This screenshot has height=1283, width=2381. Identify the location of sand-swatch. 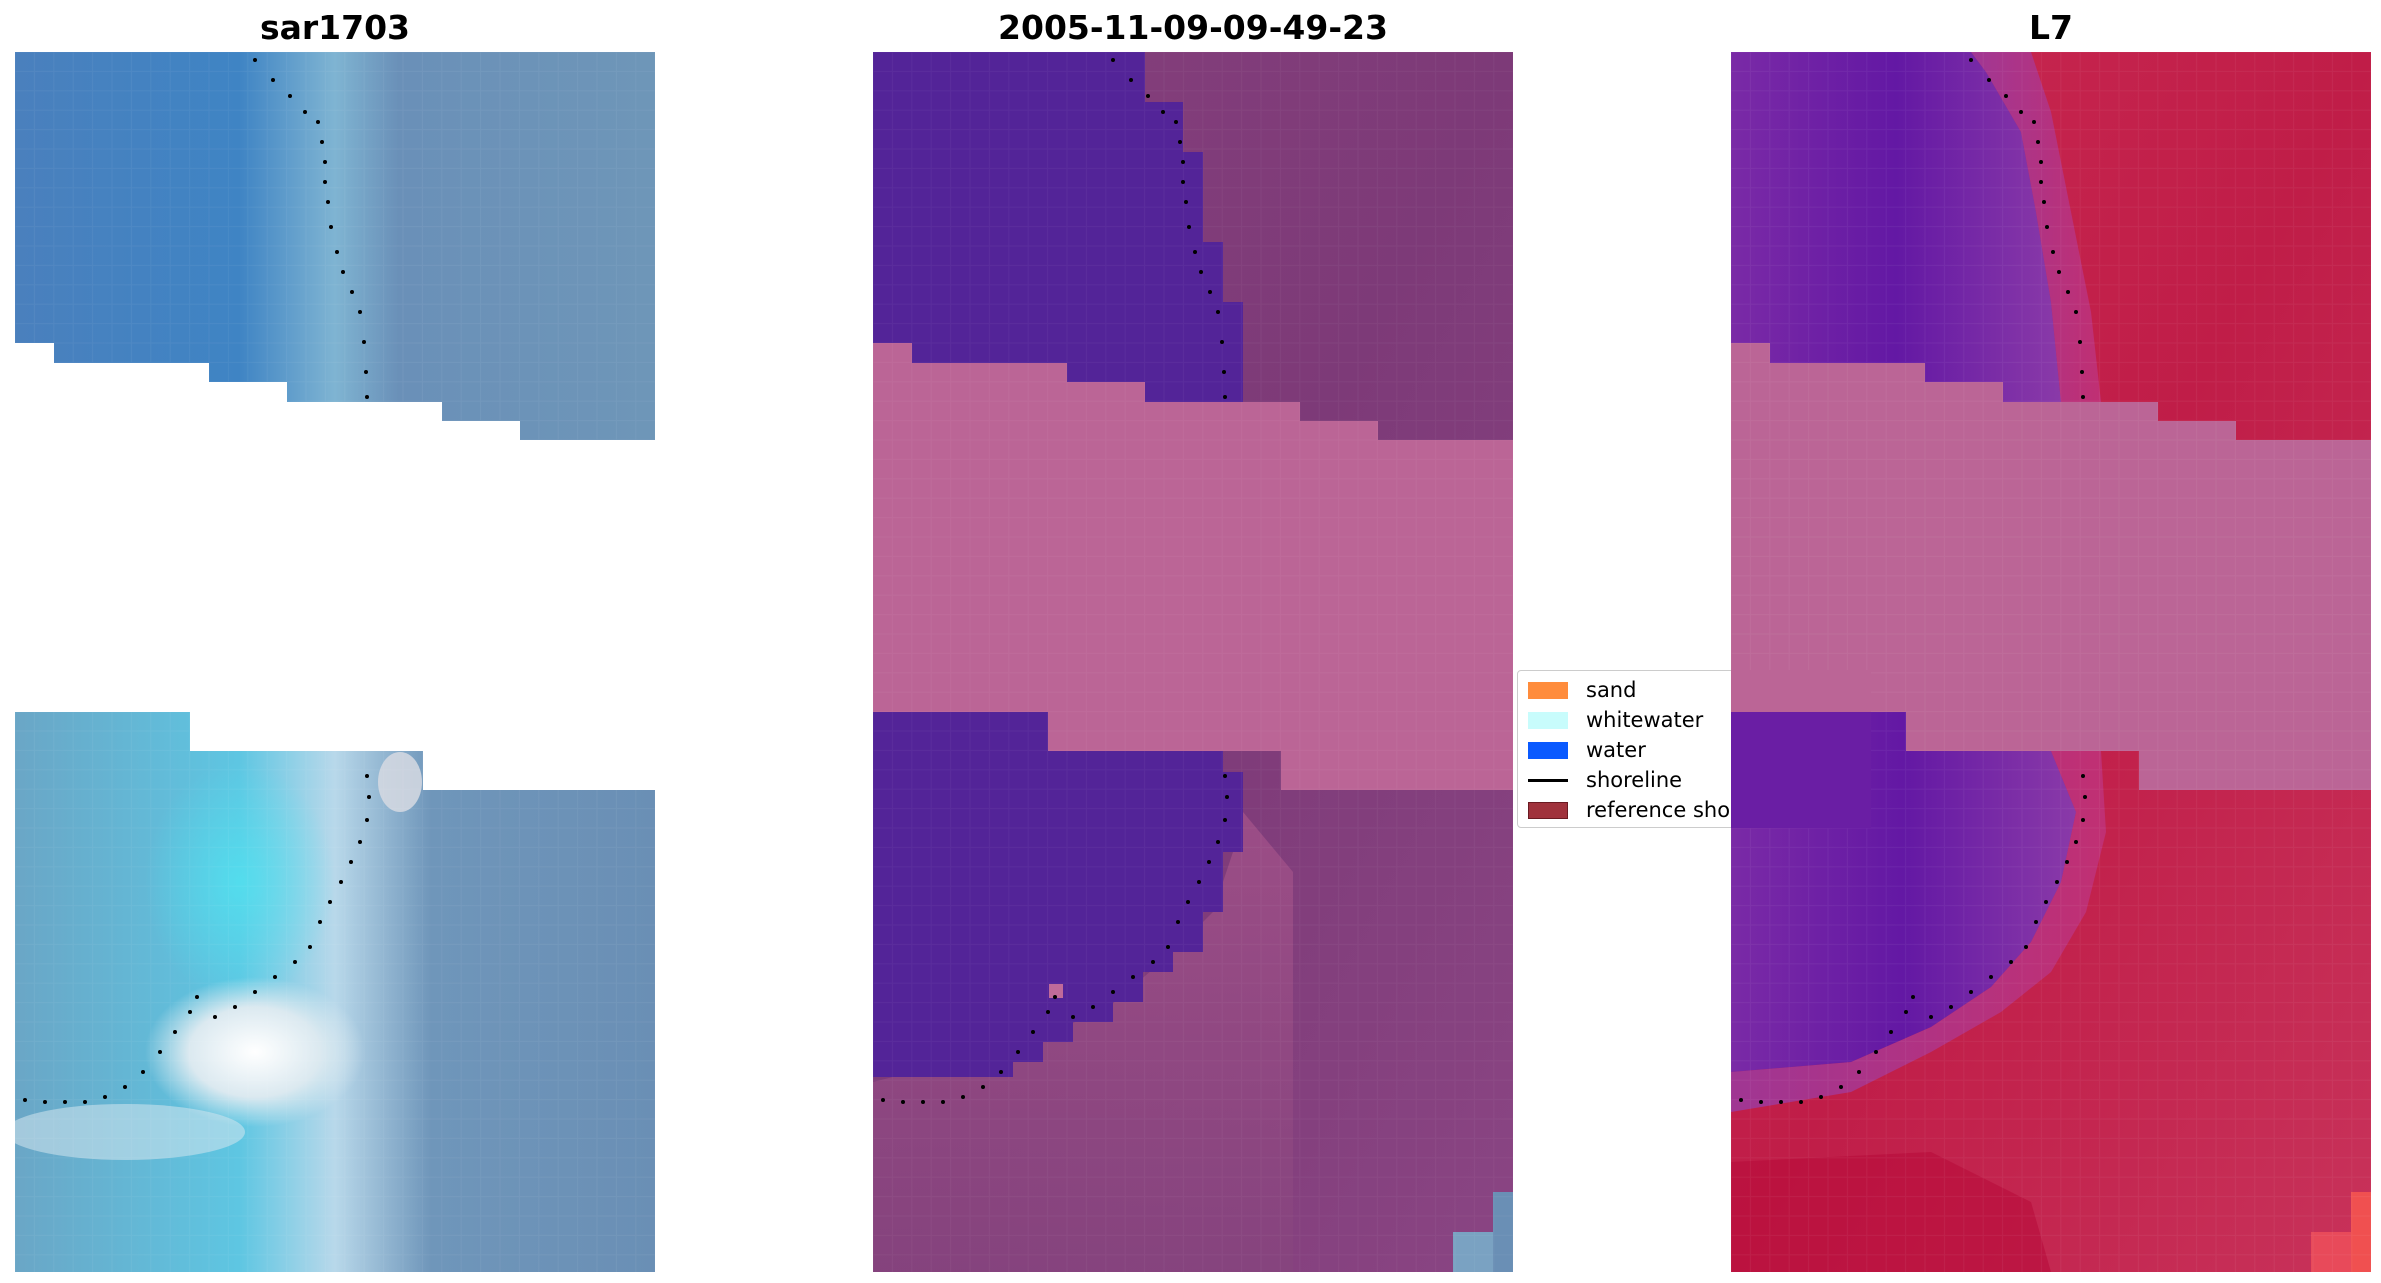
(1548, 690).